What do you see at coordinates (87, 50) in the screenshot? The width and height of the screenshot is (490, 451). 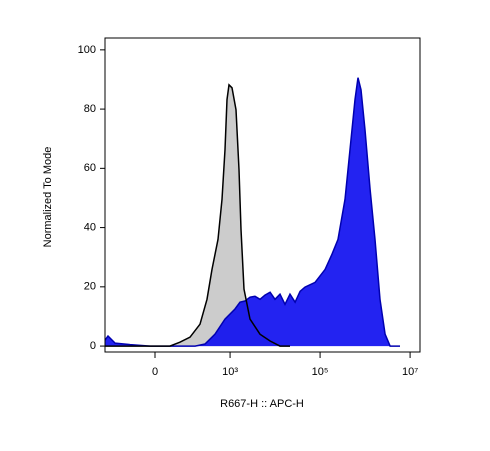 I see `y-tick-label: 100` at bounding box center [87, 50].